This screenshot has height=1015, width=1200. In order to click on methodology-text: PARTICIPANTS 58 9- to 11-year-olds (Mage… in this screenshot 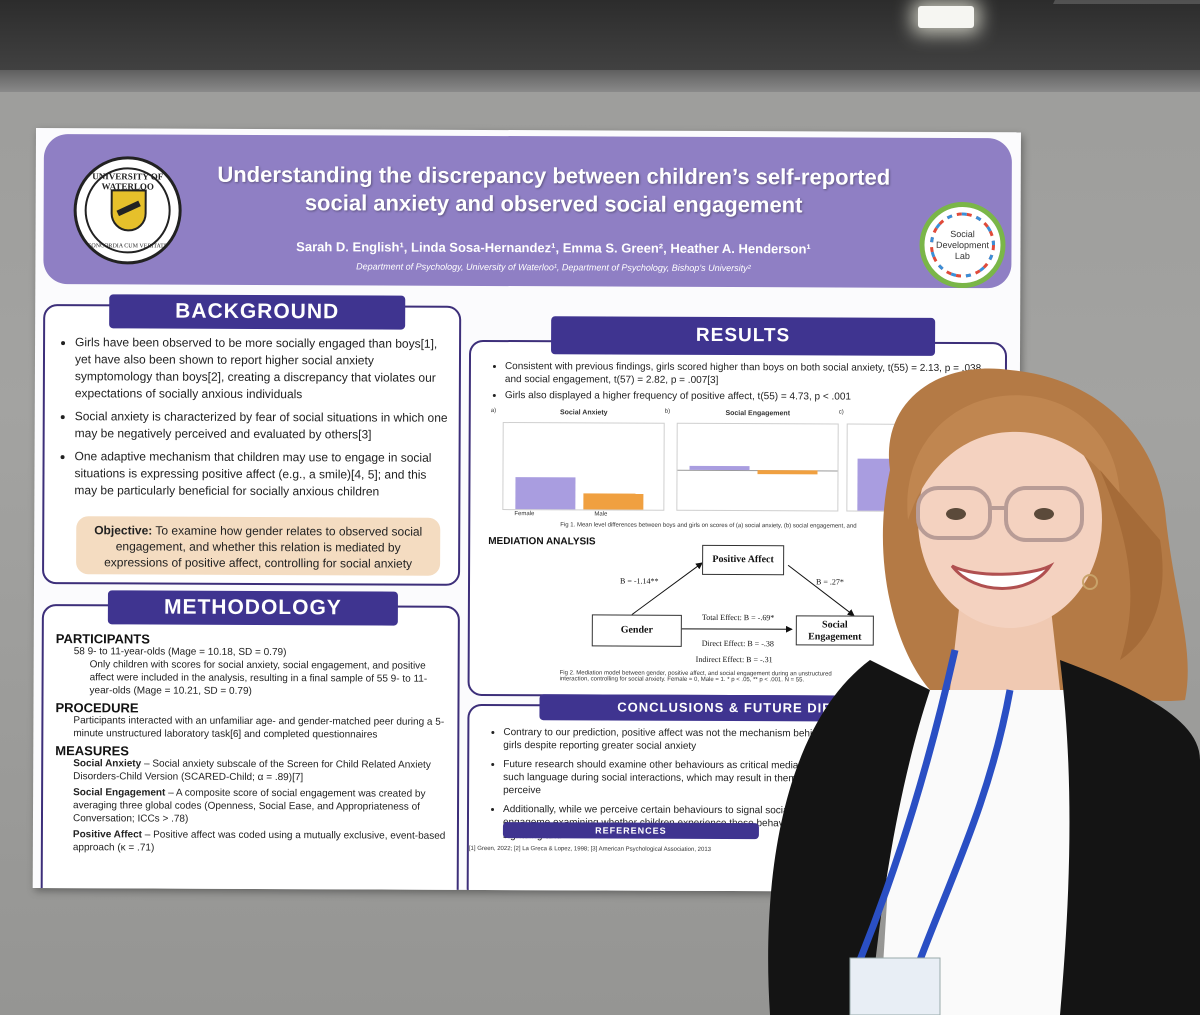, I will do `click(251, 743)`.